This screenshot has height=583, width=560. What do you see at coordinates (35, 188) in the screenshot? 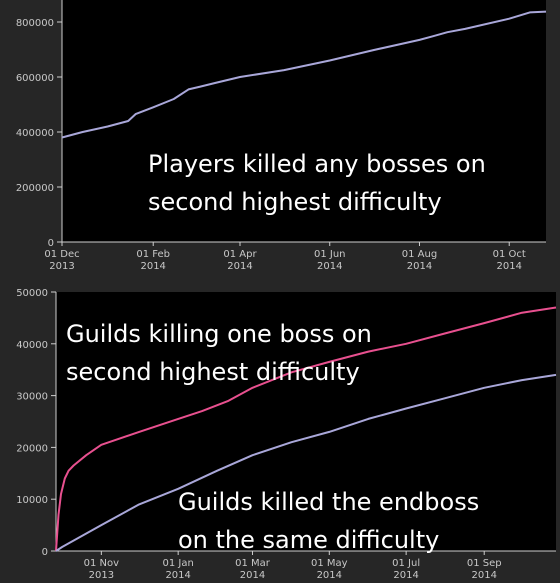
I see `y-tick-label: 200000` at bounding box center [35, 188].